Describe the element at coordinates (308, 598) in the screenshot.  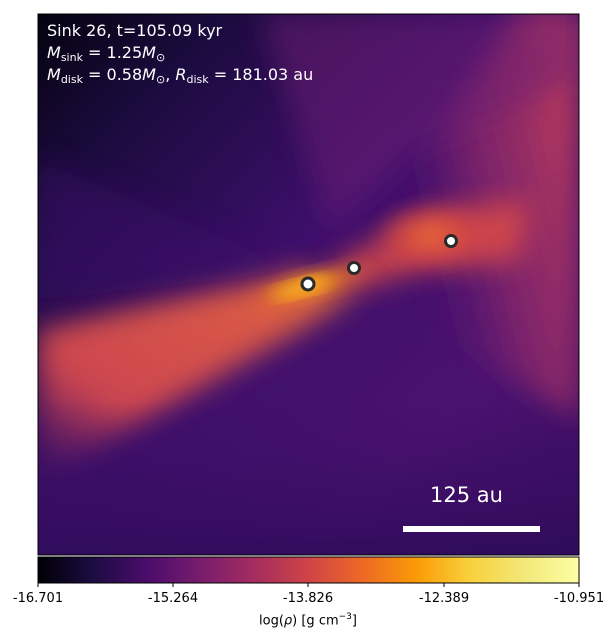
I see `colorbar-tick-label: -13.826` at that location.